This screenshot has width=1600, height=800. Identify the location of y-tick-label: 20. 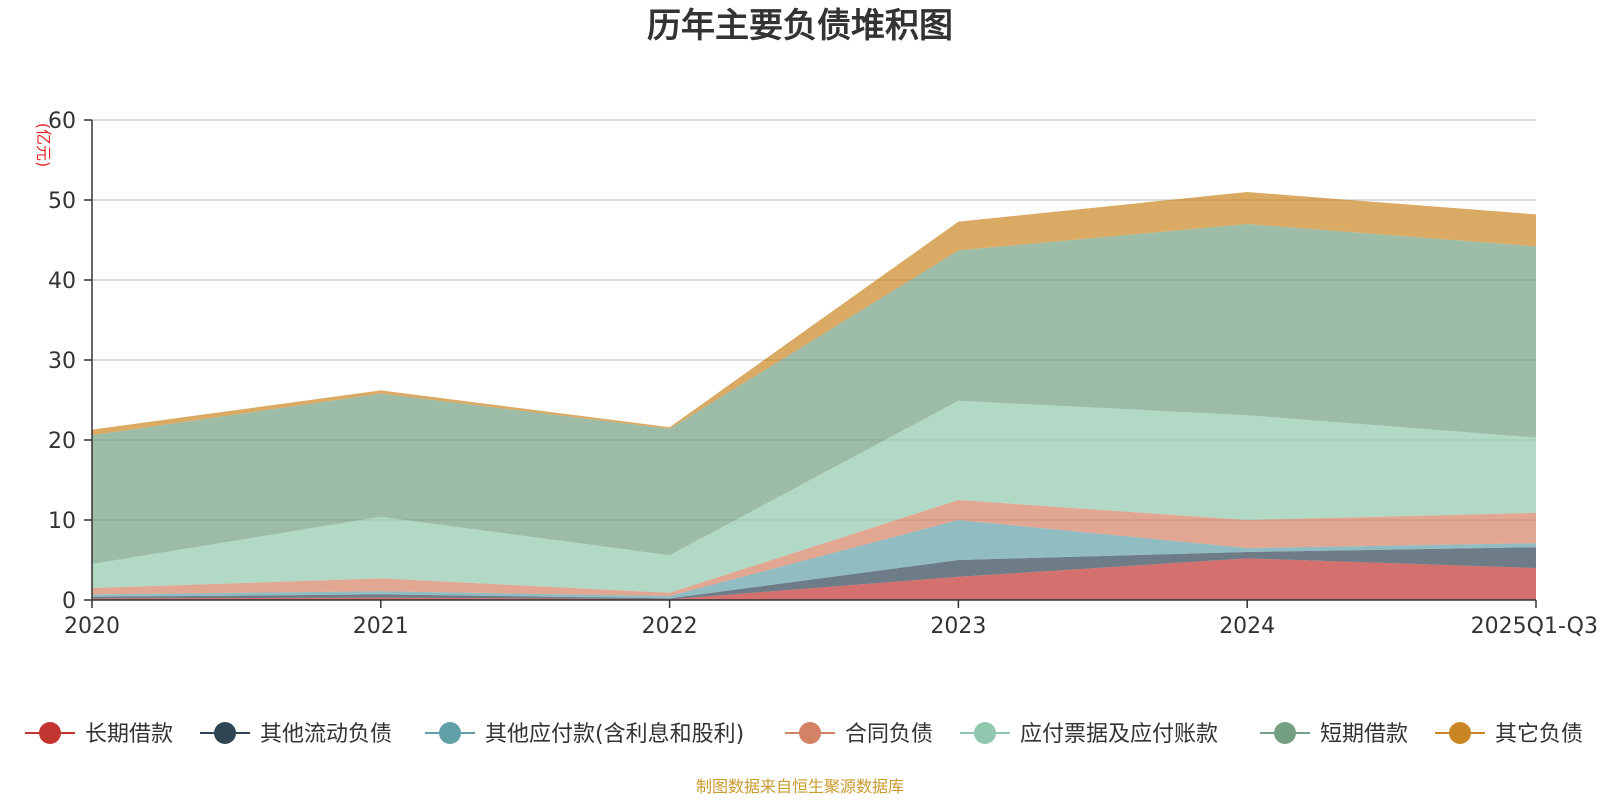
(62, 441).